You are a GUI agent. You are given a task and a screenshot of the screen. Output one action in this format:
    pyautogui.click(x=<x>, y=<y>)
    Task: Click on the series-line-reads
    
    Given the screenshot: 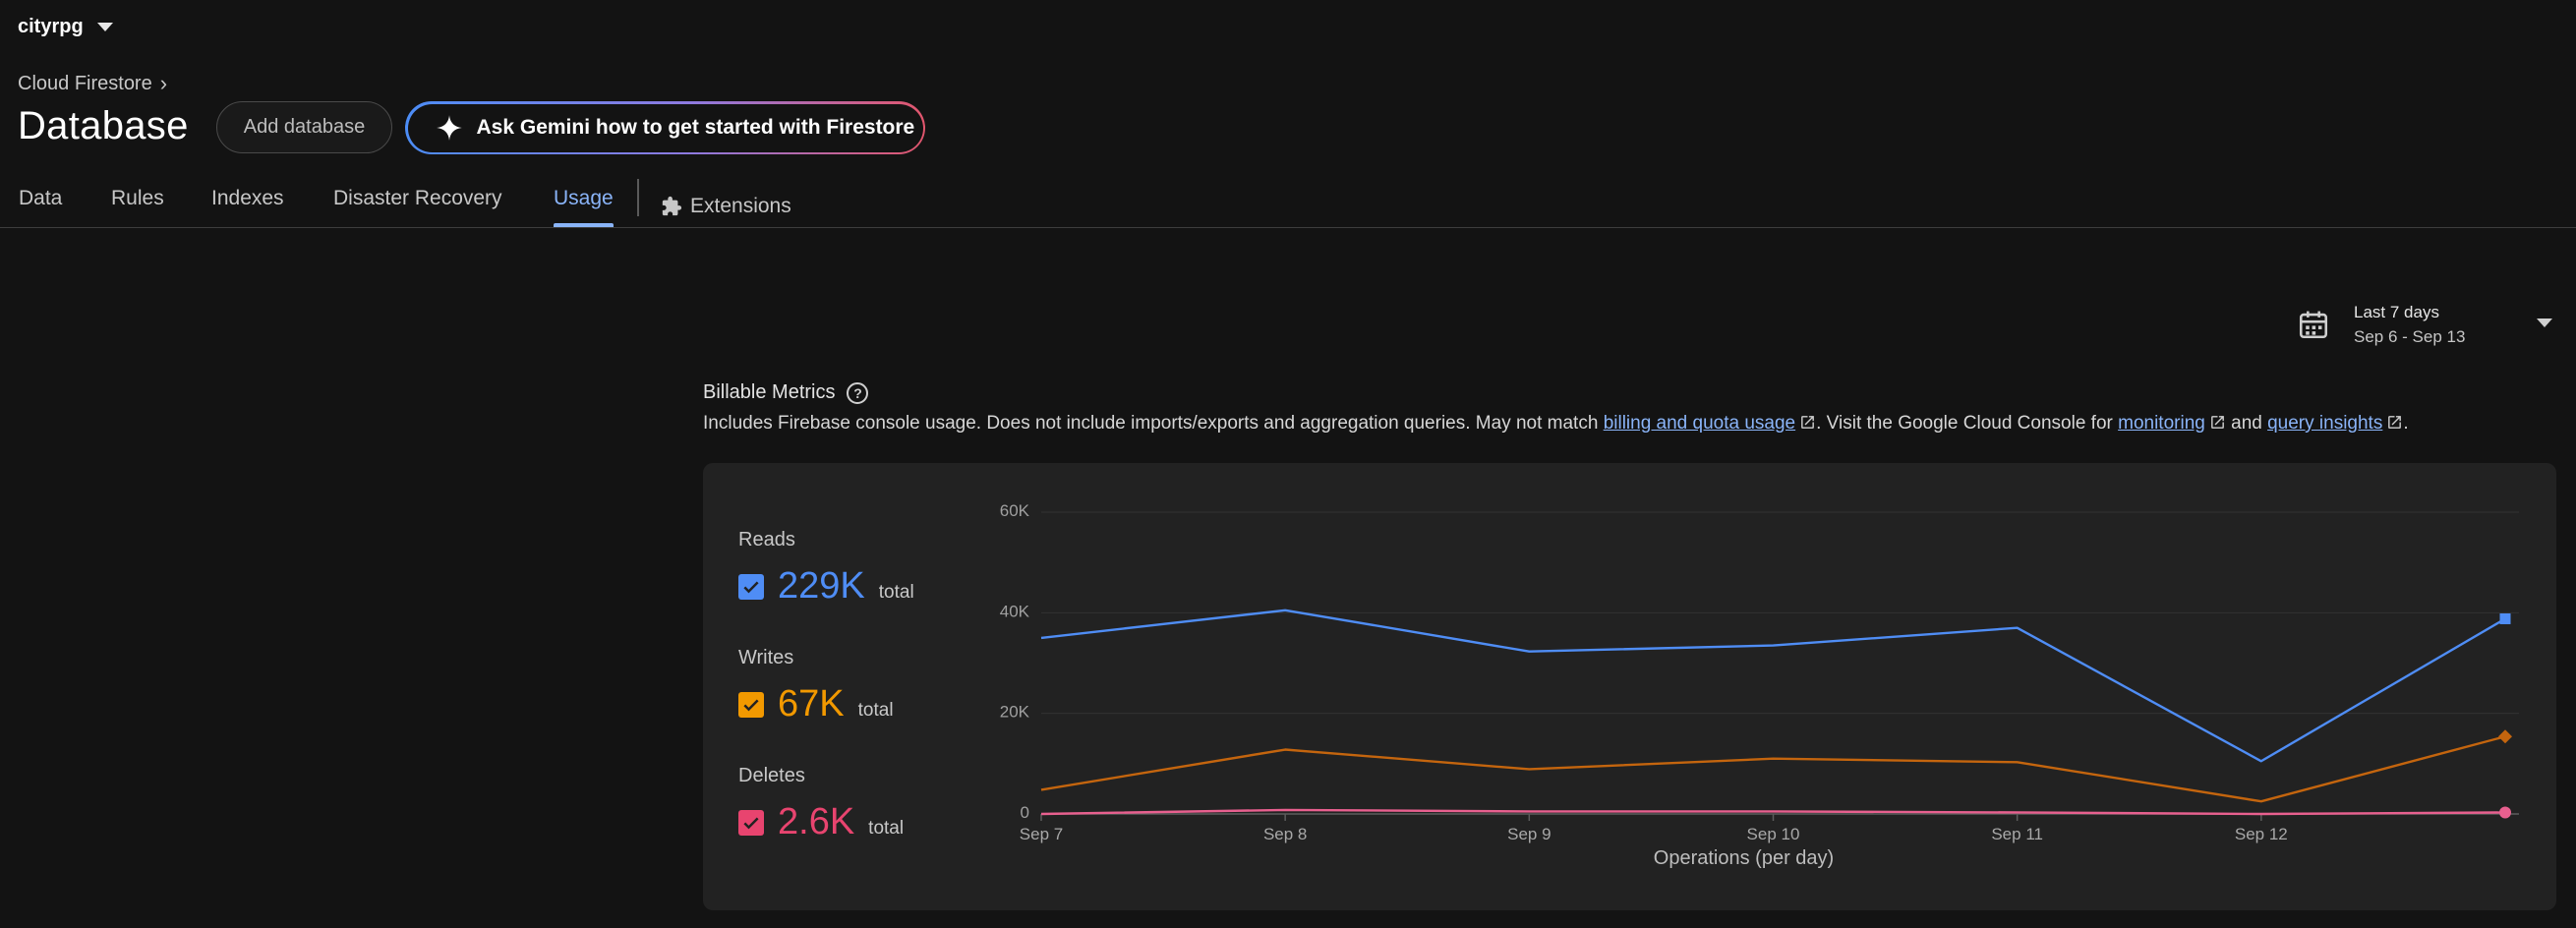 What is the action you would take?
    pyautogui.click(x=1773, y=686)
    